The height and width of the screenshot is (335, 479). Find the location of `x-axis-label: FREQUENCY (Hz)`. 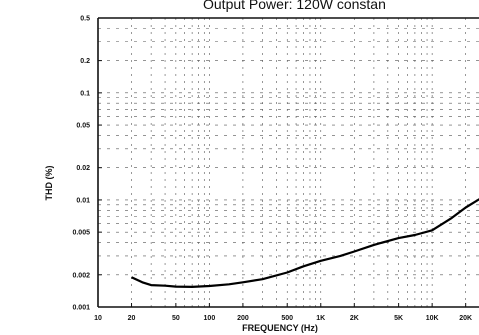

x-axis-label: FREQUENCY (Hz) is located at coordinates (280, 328).